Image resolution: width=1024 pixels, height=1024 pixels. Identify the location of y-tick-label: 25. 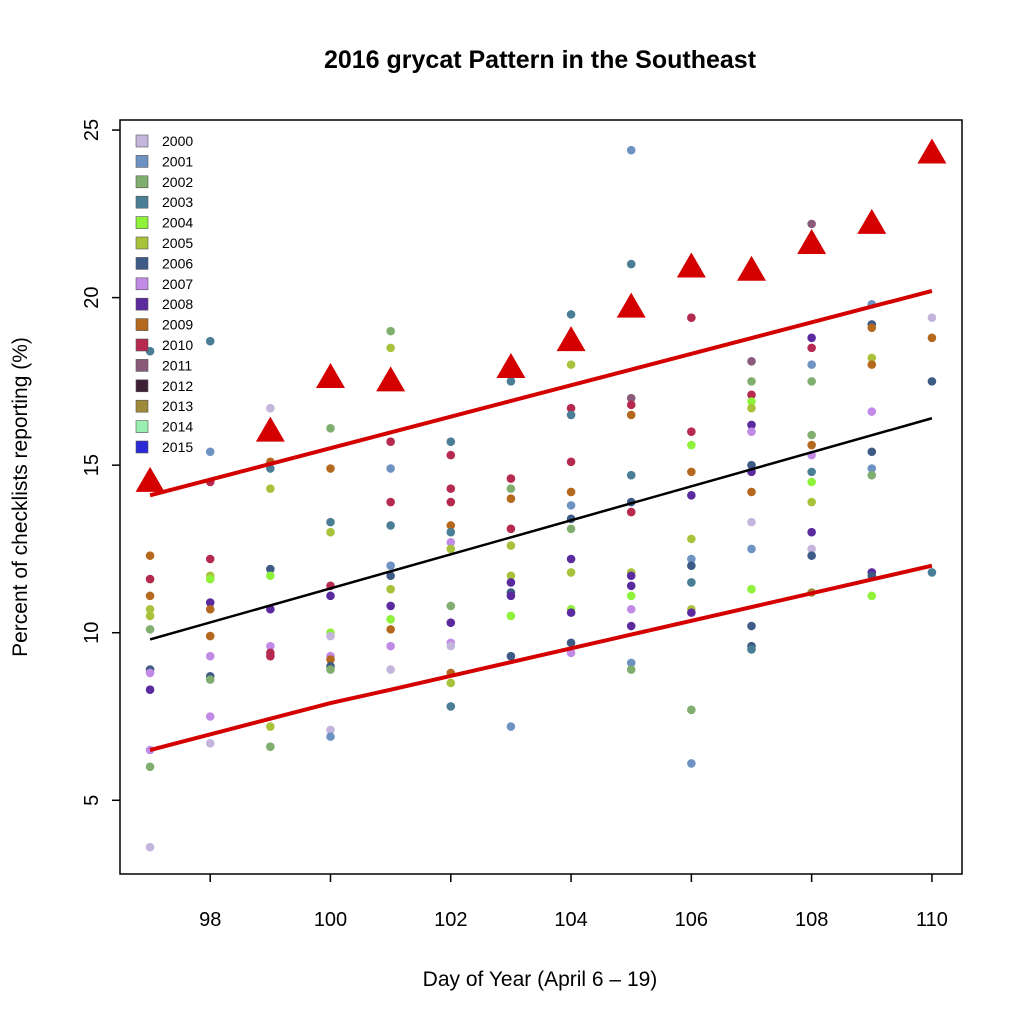
(92, 130).